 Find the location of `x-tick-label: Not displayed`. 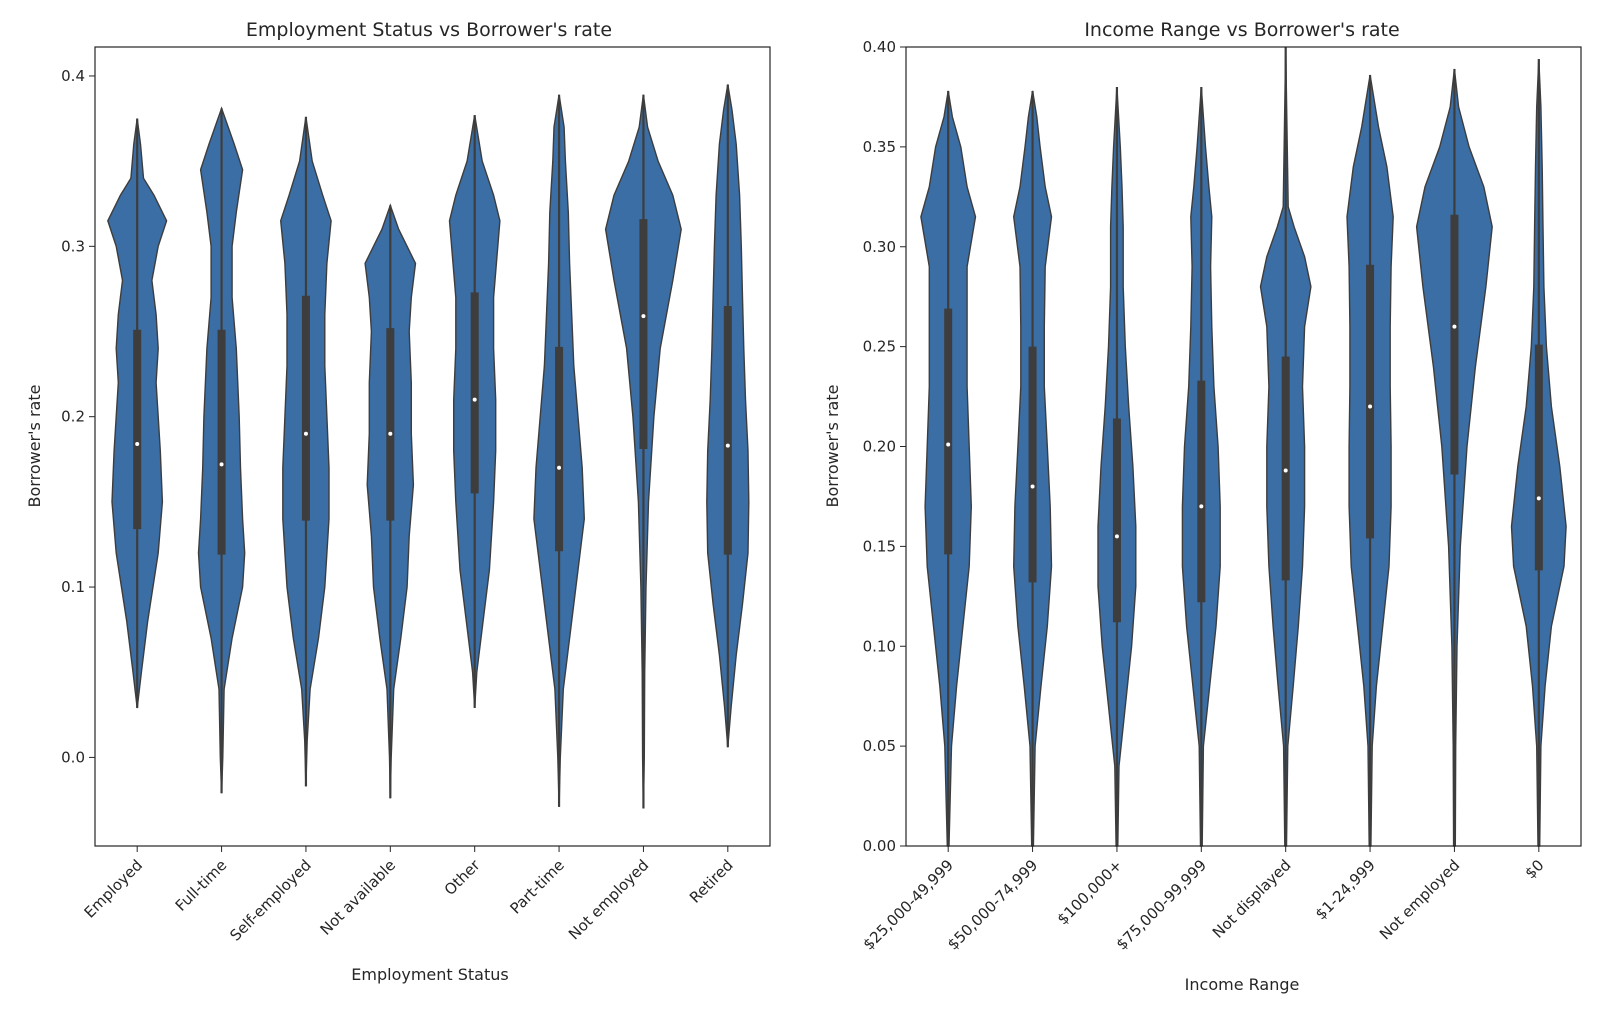

x-tick-label: Not displayed is located at coordinates (1252, 899).